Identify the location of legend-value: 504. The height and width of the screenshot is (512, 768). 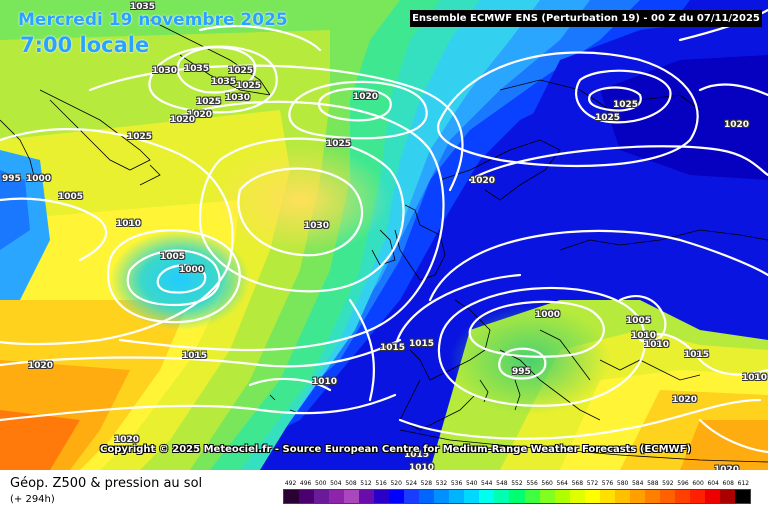
(336, 483).